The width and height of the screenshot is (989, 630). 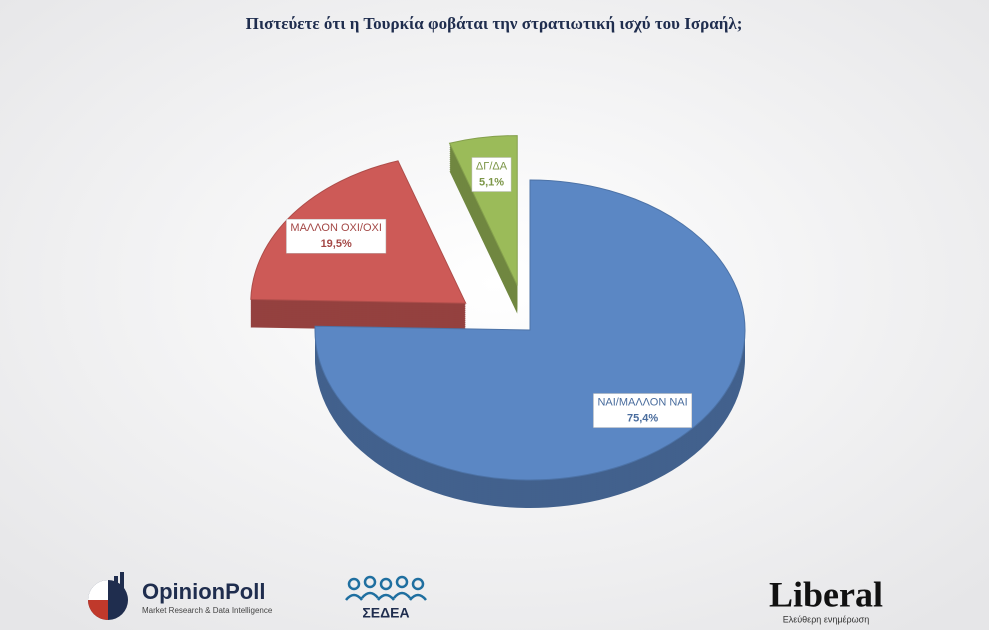 I want to click on data-label-value: 19,5%, so click(x=336, y=244).